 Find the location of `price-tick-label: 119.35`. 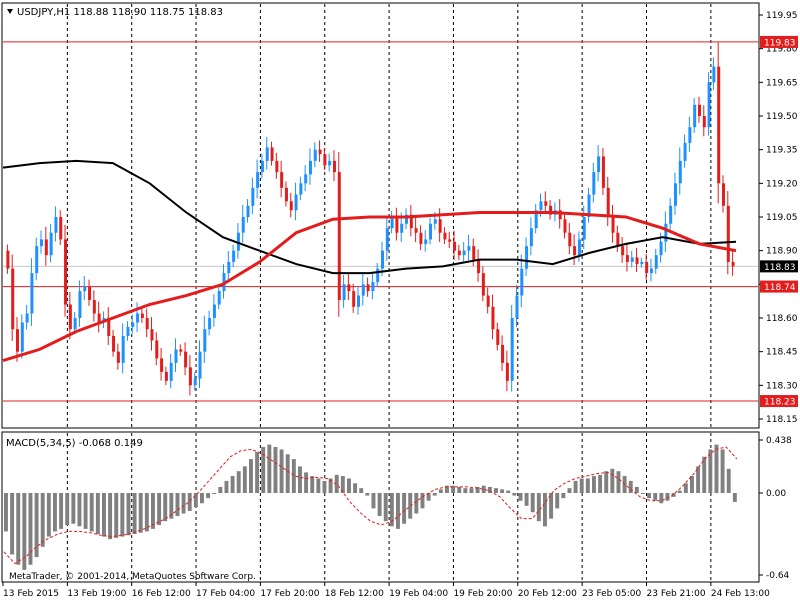

price-tick-label: 119.35 is located at coordinates (782, 151).